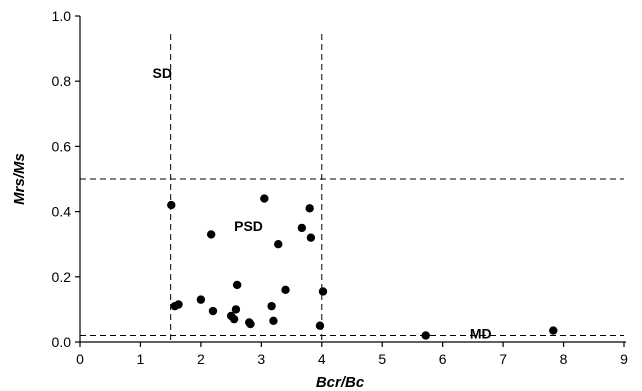  Describe the element at coordinates (62, 146) in the screenshot. I see `y-tick-label: 0.6` at that location.